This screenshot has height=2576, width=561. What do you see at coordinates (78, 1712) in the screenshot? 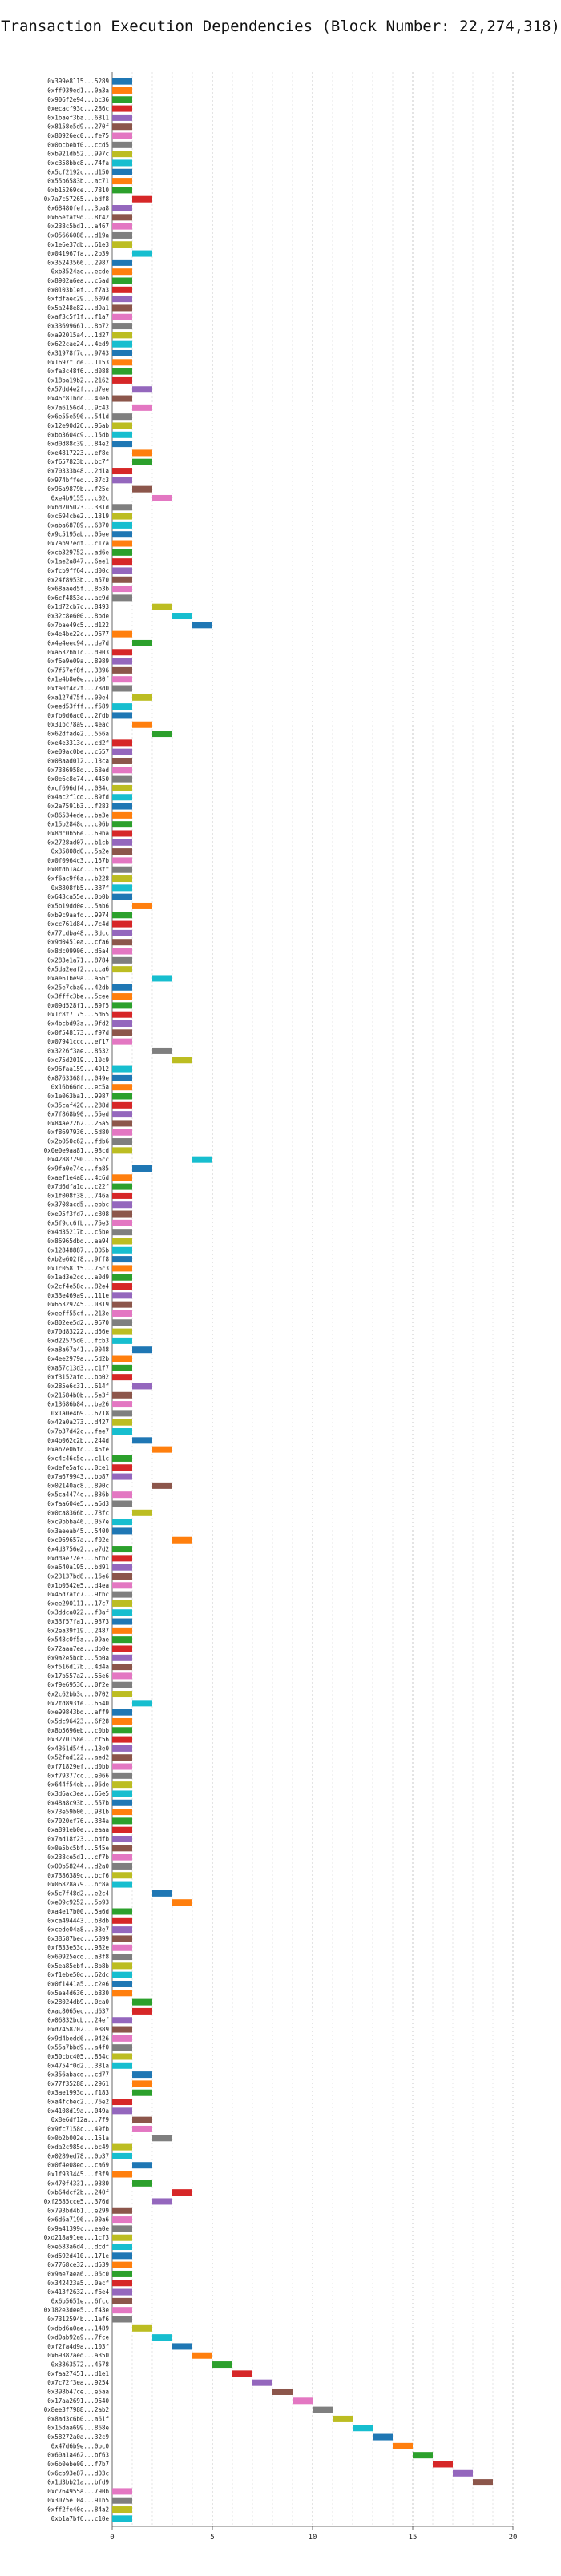
I see `transaction-label: 0xe99843bd...aff9` at bounding box center [78, 1712].